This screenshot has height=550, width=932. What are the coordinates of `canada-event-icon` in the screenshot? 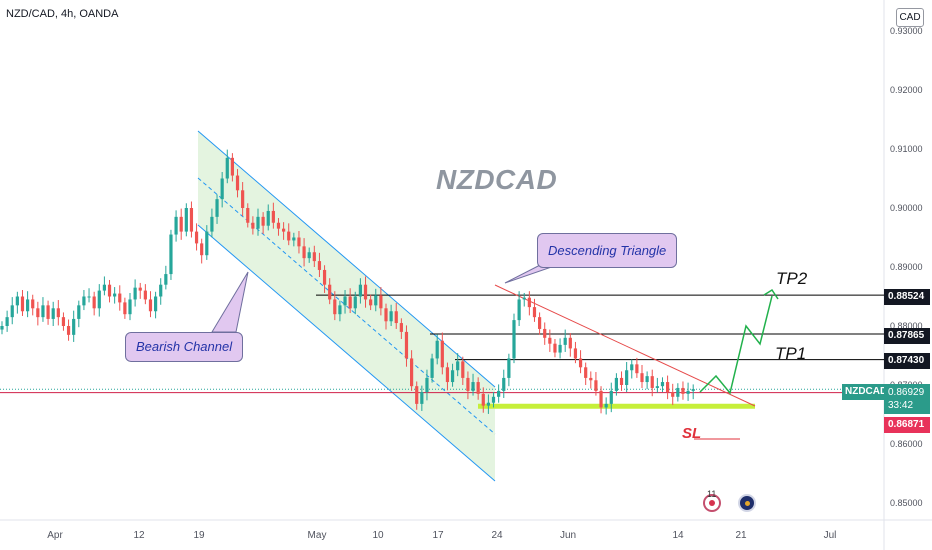 It's located at (712, 503).